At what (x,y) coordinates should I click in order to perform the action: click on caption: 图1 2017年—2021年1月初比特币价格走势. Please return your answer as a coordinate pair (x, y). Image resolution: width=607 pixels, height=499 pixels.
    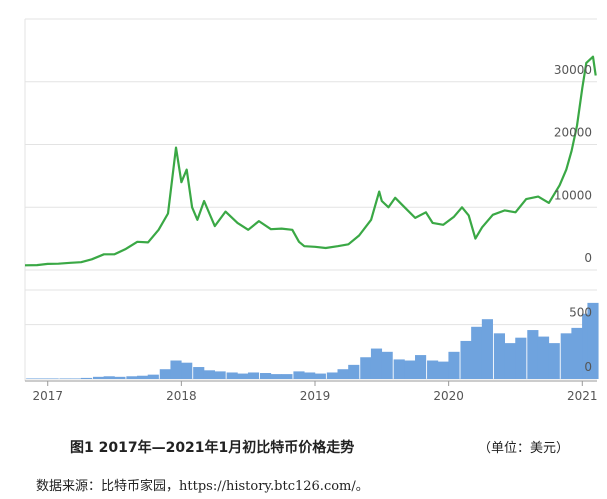
    Looking at the image, I should click on (212, 447).